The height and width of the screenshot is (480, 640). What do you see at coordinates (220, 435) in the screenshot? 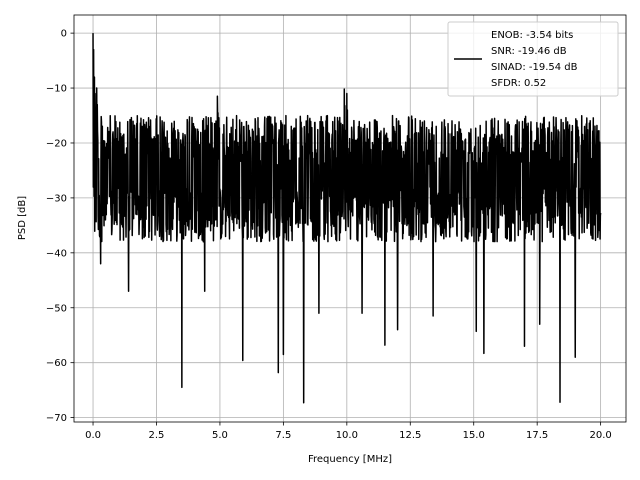
I see `x-tick-label: 5.0` at bounding box center [220, 435].